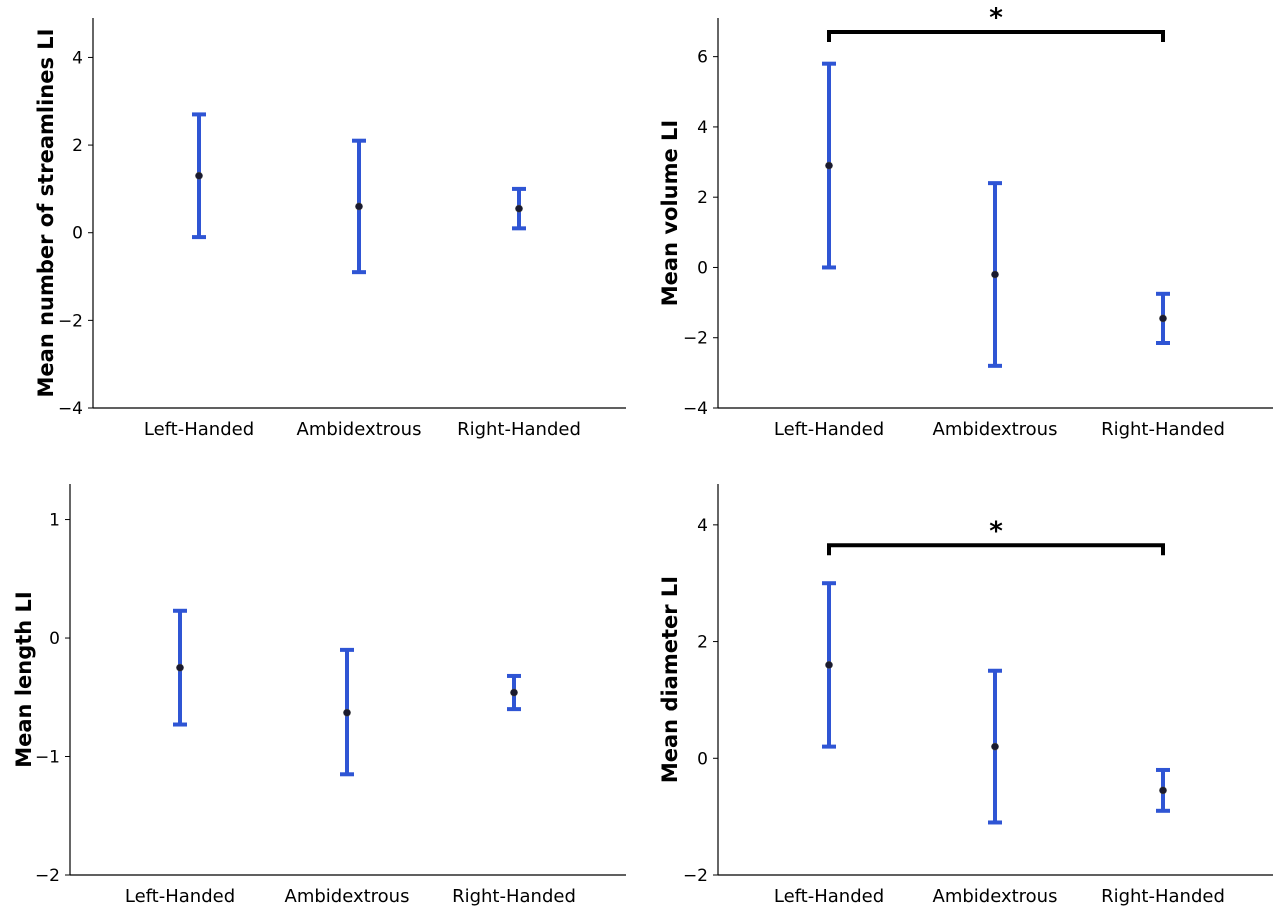 The height and width of the screenshot is (908, 1280). I want to click on y-axis-label: Mean length LI, so click(24, 679).